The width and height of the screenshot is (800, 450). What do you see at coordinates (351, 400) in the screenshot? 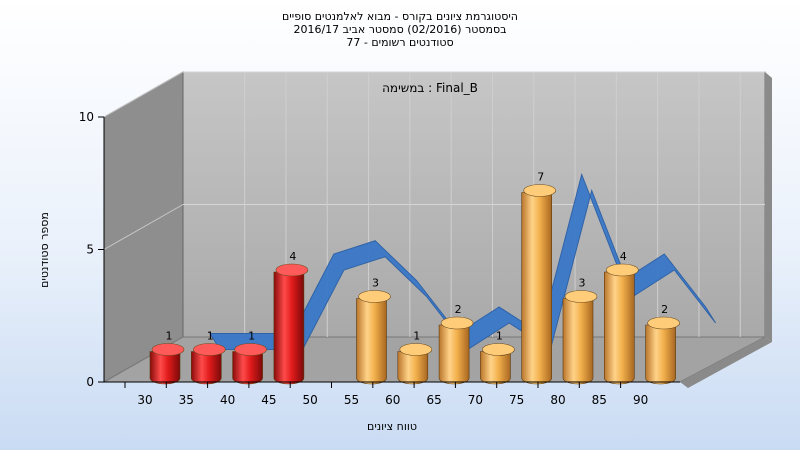
I see `x-tick-label: 55` at bounding box center [351, 400].